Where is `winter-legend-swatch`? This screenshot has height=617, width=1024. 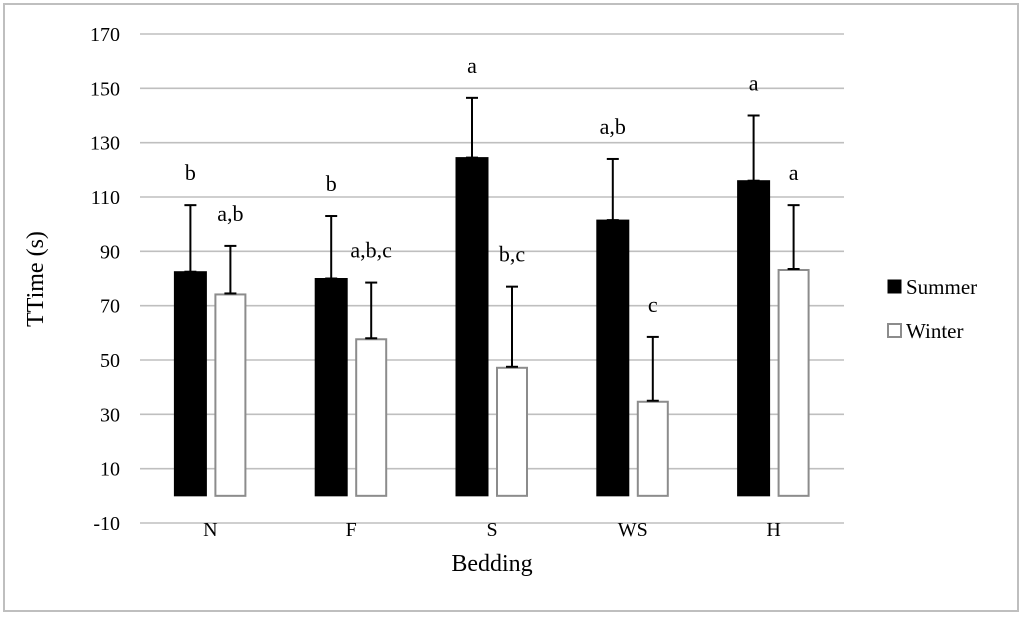 winter-legend-swatch is located at coordinates (894, 330).